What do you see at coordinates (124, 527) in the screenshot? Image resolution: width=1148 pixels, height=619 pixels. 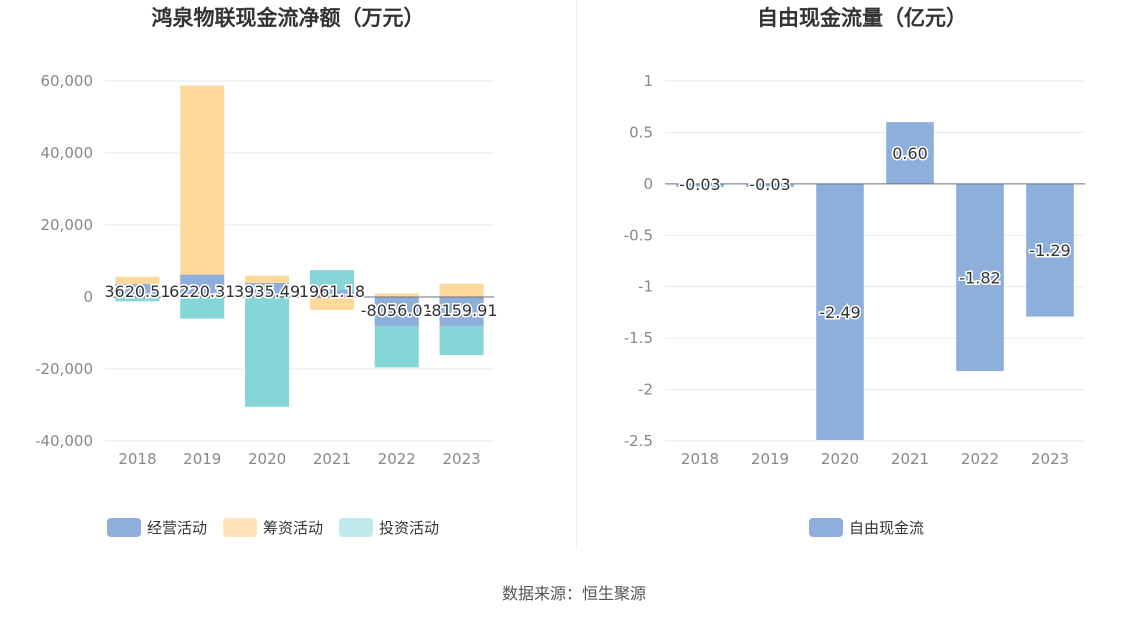 I see `legend-swatch-operating` at bounding box center [124, 527].